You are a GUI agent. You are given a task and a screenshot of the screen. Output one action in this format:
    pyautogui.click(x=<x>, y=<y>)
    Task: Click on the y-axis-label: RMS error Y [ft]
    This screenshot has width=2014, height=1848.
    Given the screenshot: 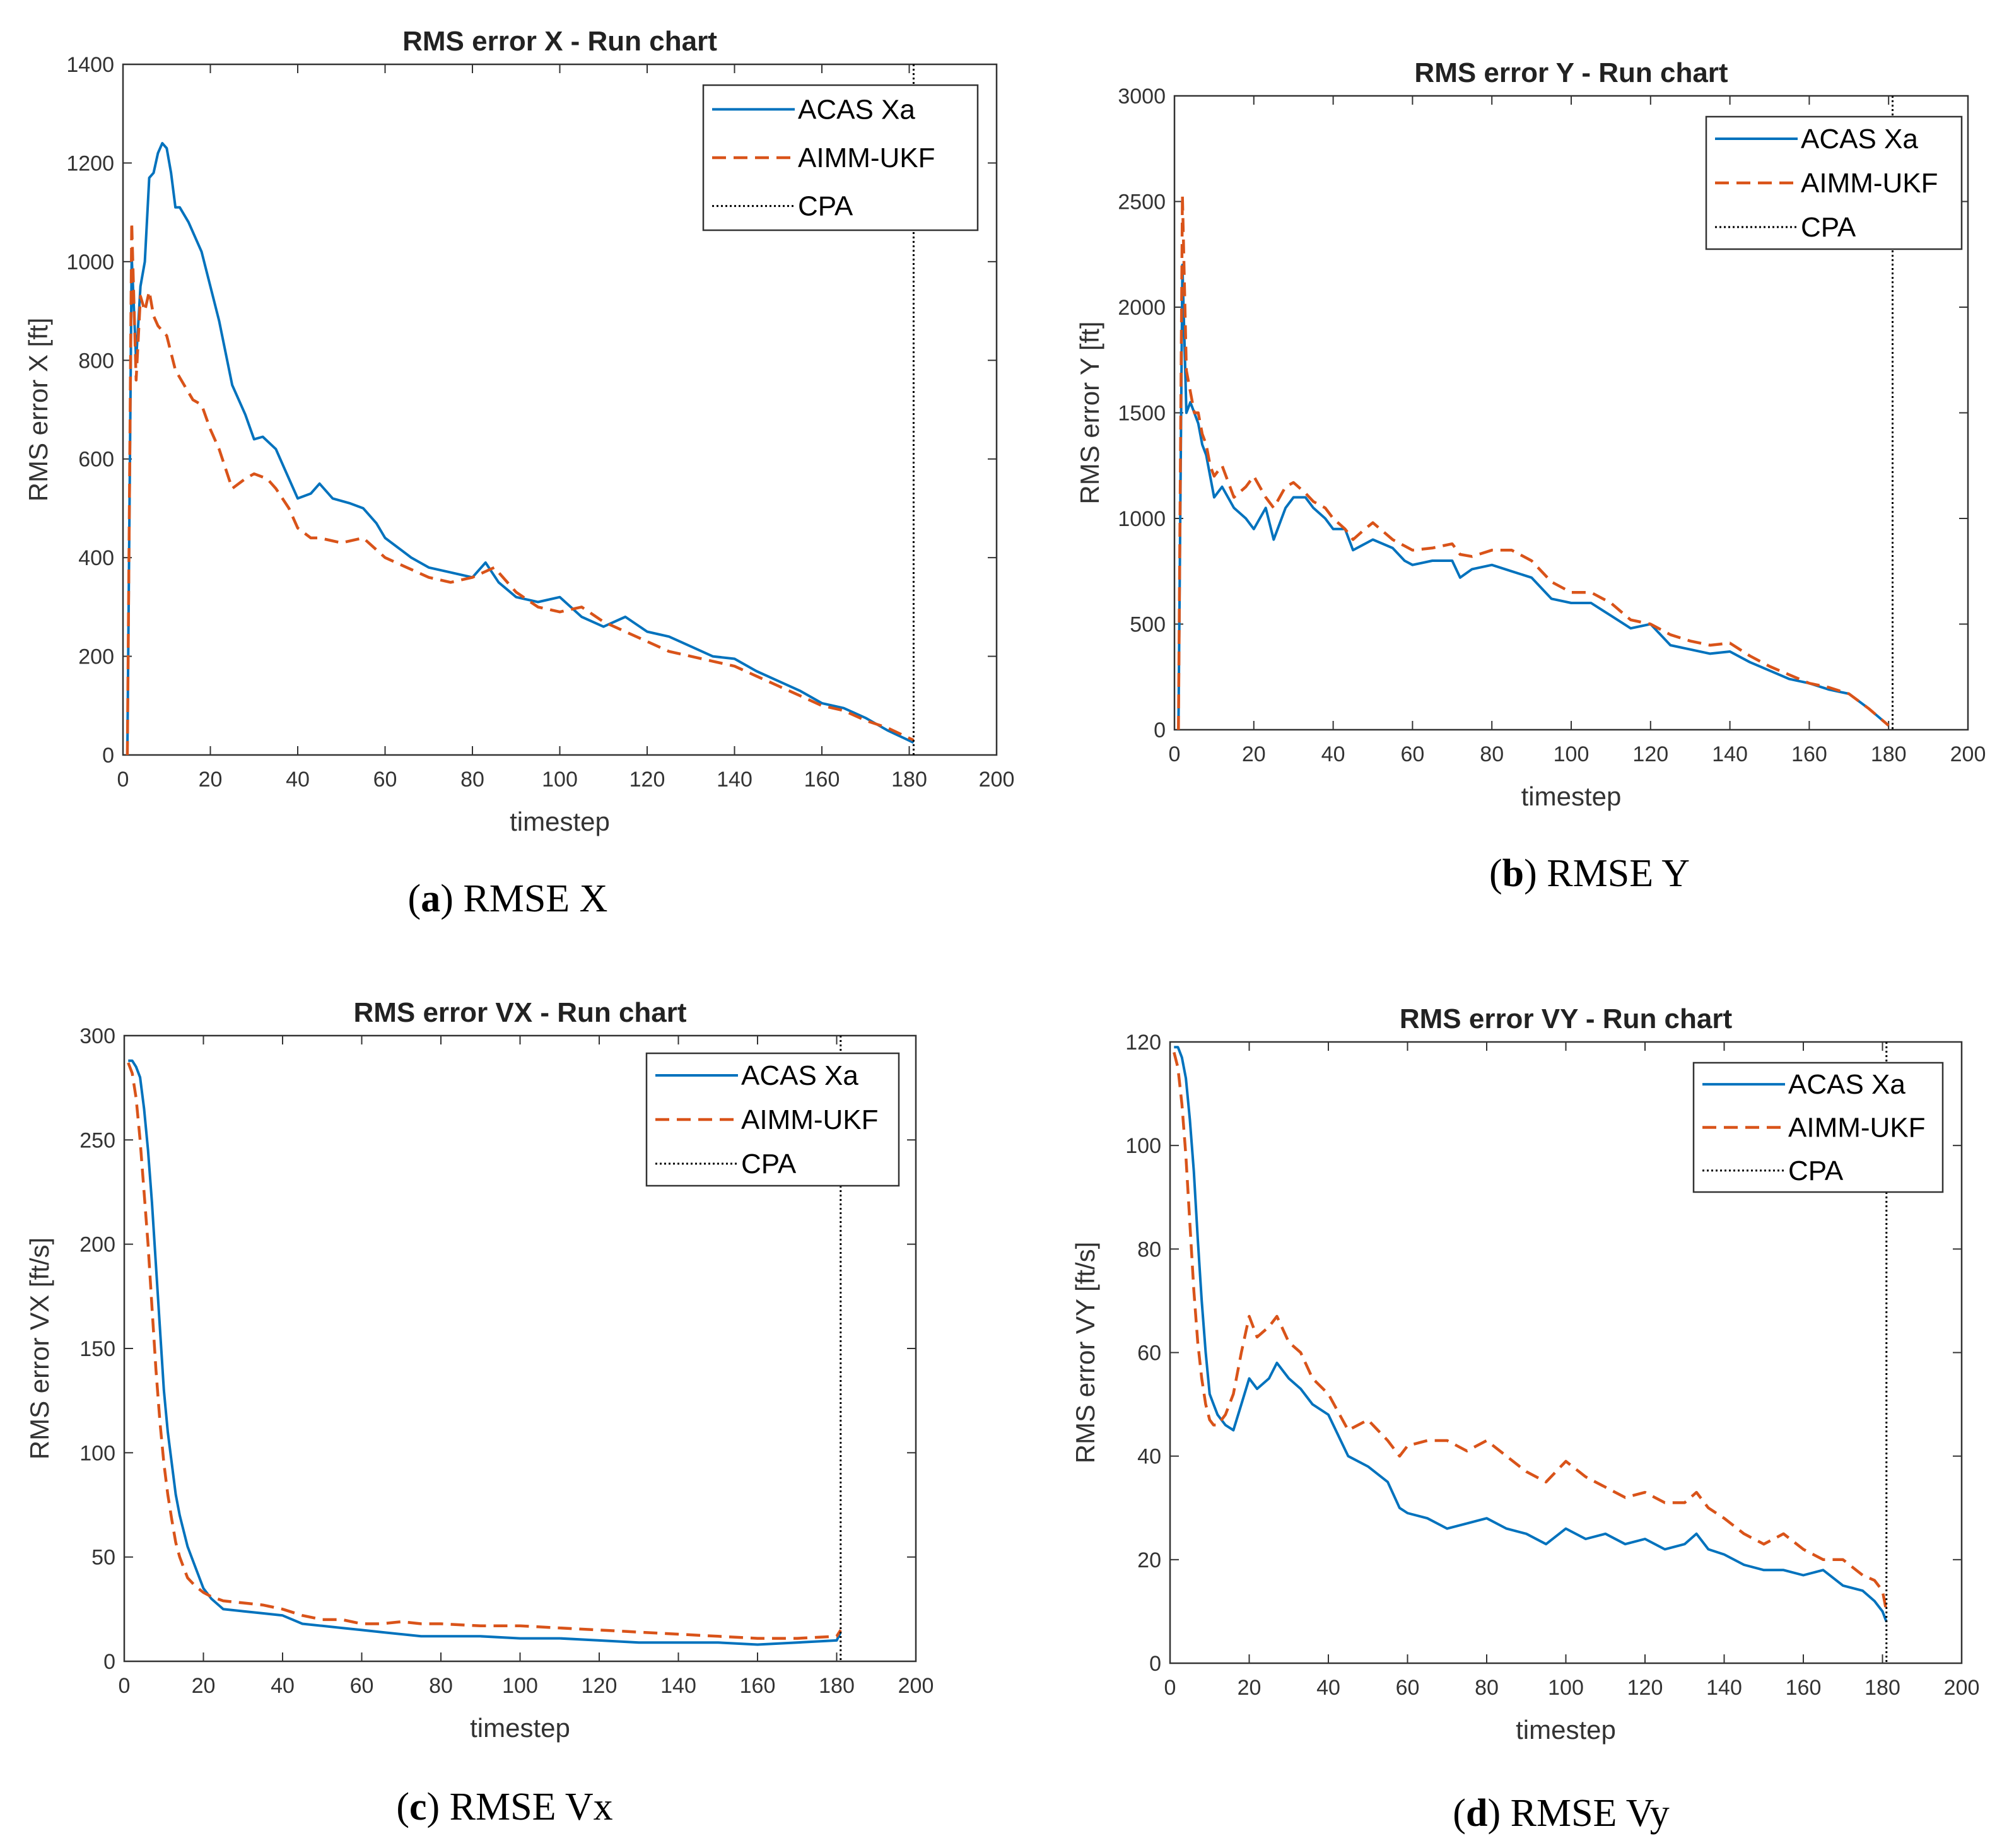 What is the action you would take?
    pyautogui.click(x=1090, y=412)
    